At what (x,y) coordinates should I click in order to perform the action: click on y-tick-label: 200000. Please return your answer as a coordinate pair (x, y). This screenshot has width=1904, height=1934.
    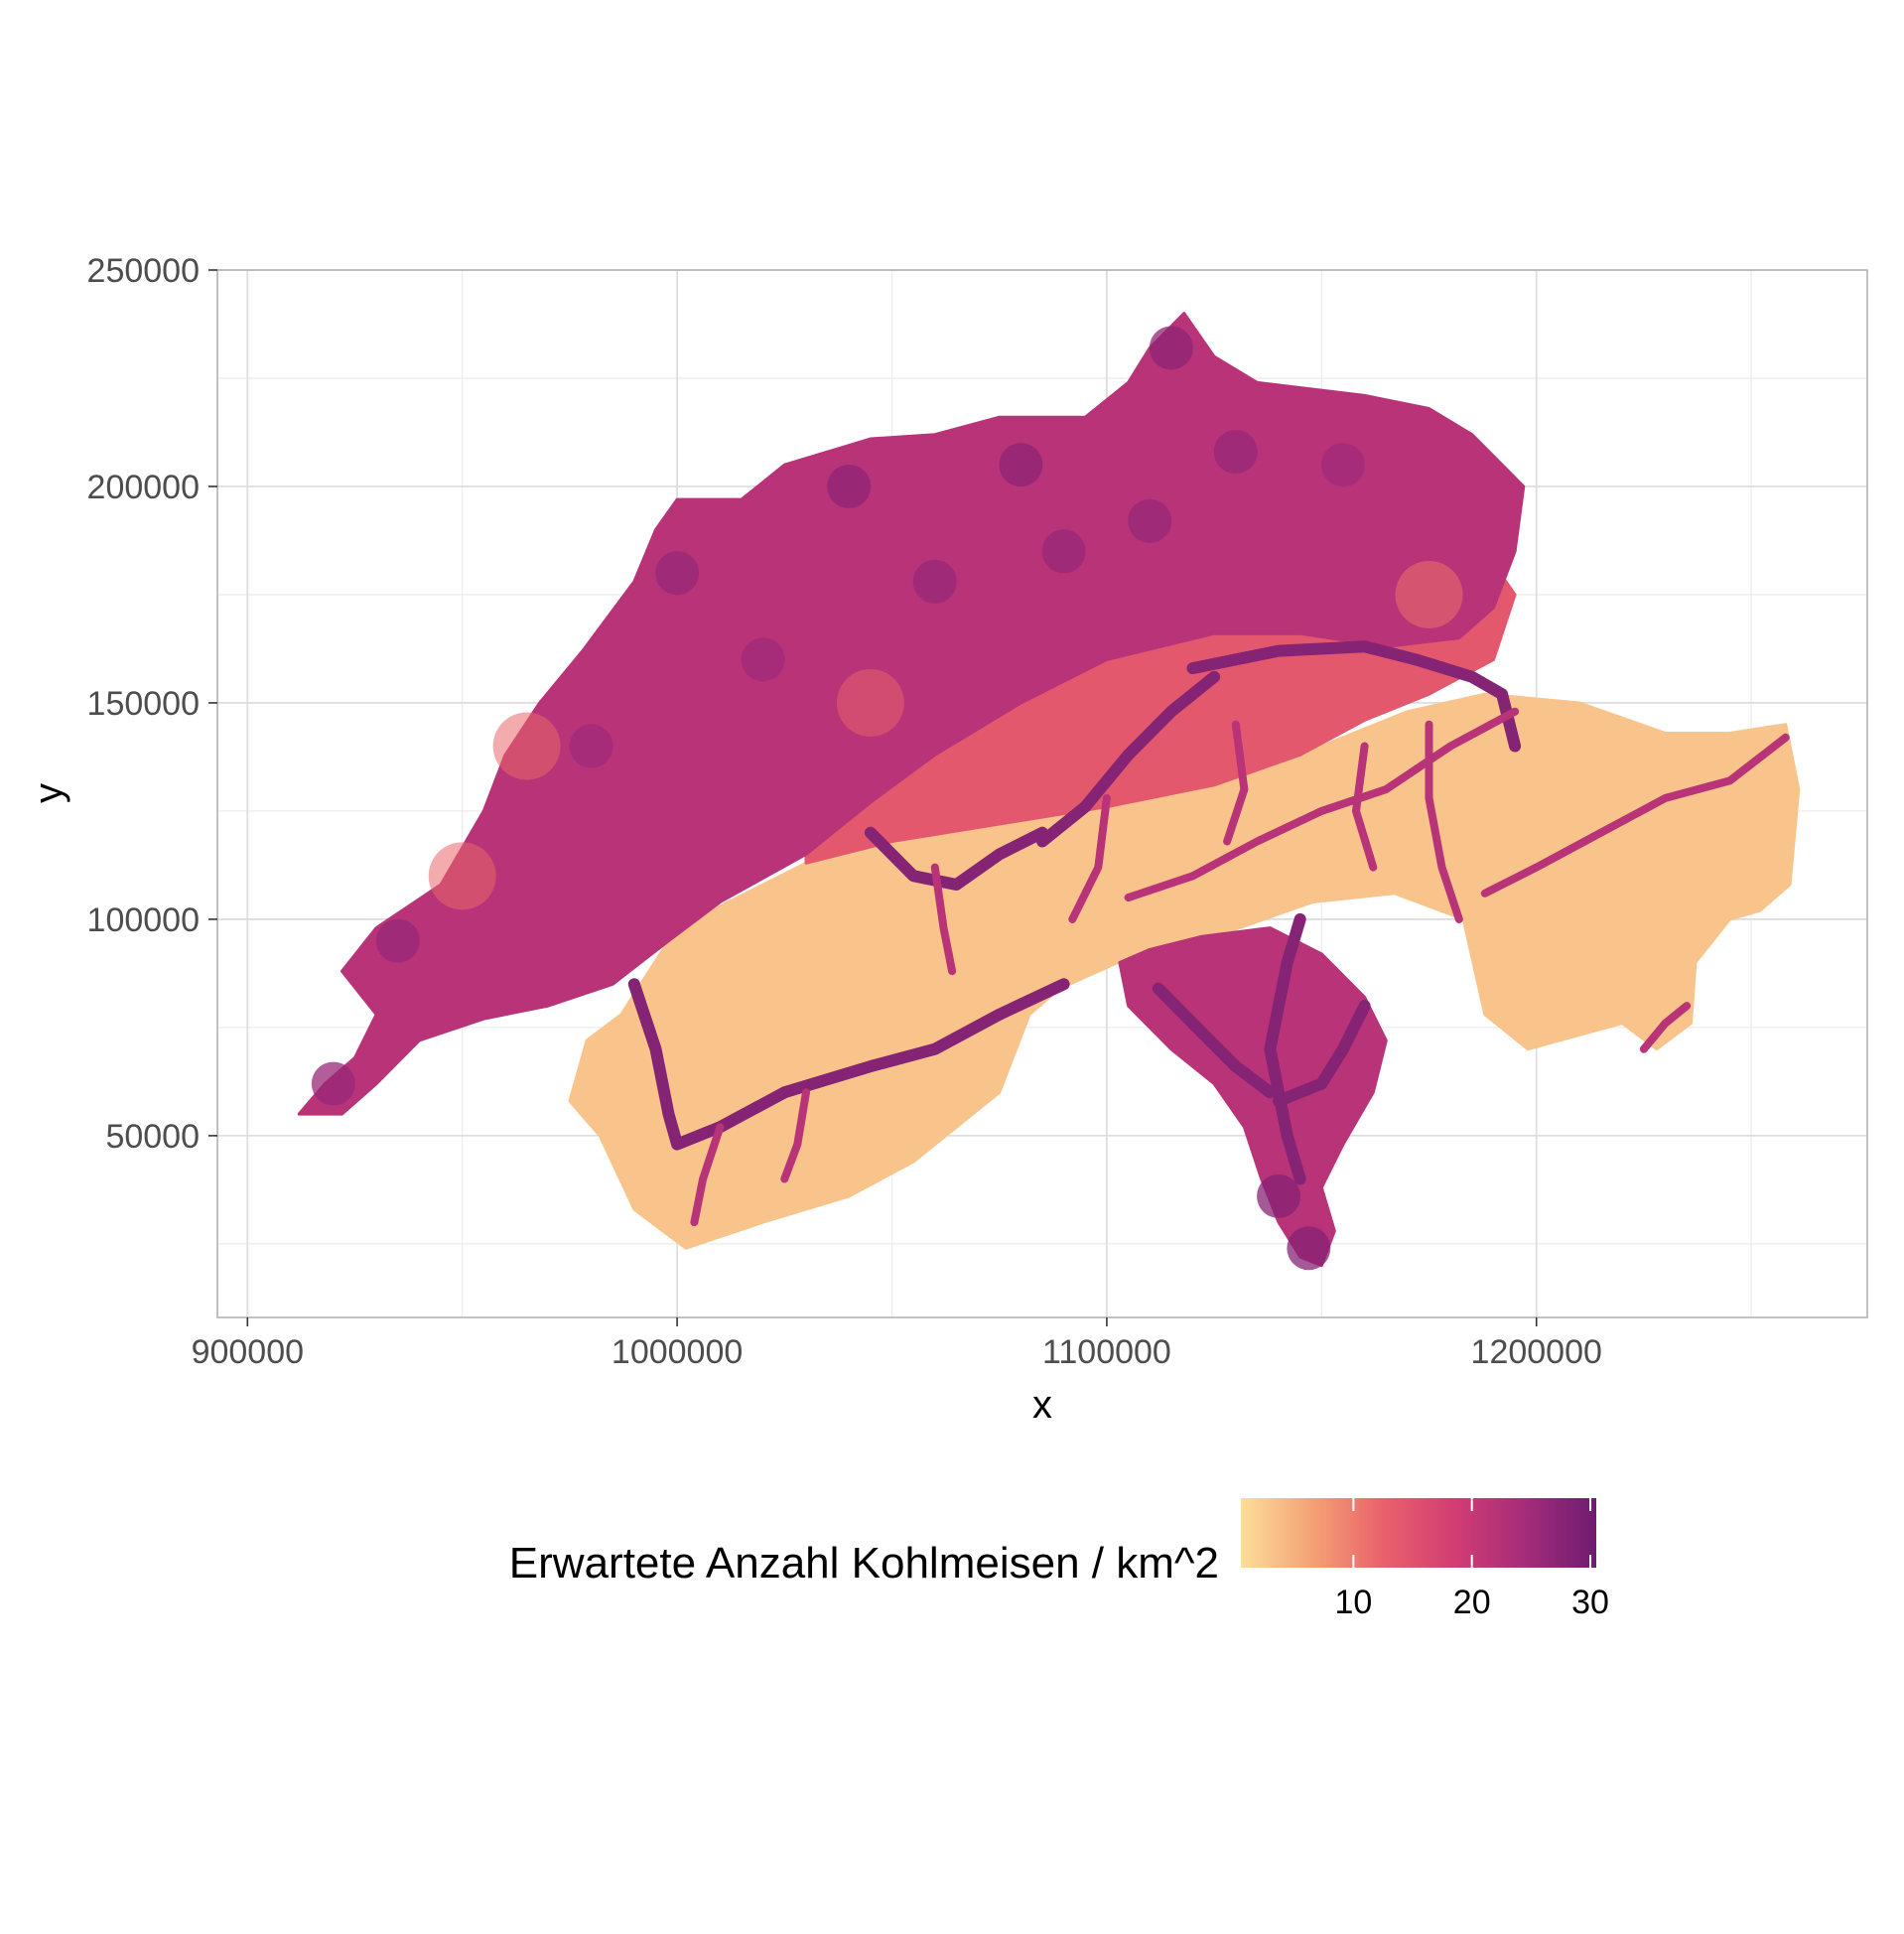
    Looking at the image, I should click on (143, 487).